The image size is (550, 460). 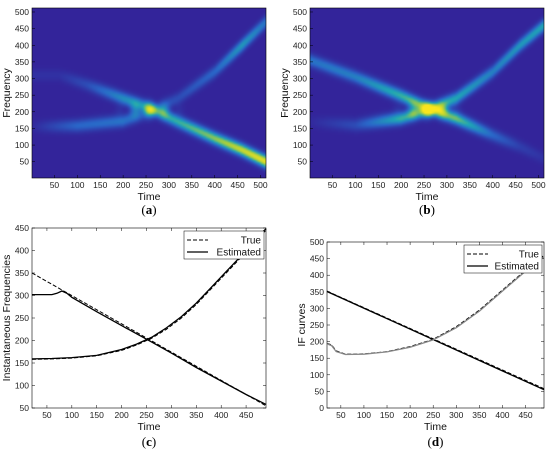 What do you see at coordinates (149, 441) in the screenshot?
I see `panel-caption: (c)` at bounding box center [149, 441].